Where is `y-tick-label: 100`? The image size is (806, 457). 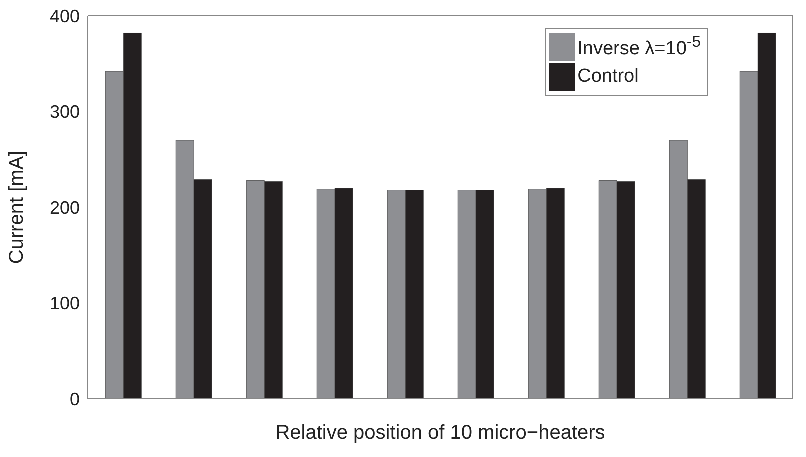
y-tick-label: 100 is located at coordinates (65, 304).